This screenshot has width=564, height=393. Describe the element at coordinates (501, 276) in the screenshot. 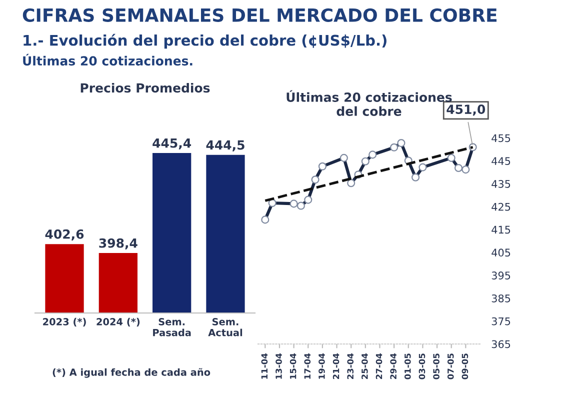

I see `y-tick-label: 395` at that location.